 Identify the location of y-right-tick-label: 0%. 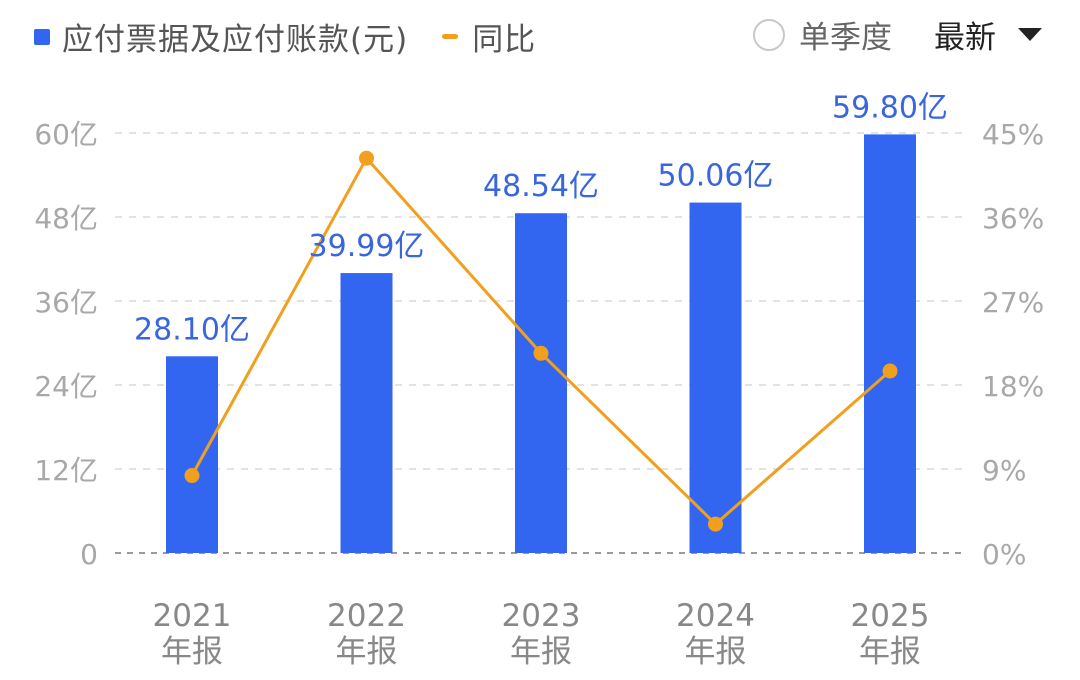
(1004, 554).